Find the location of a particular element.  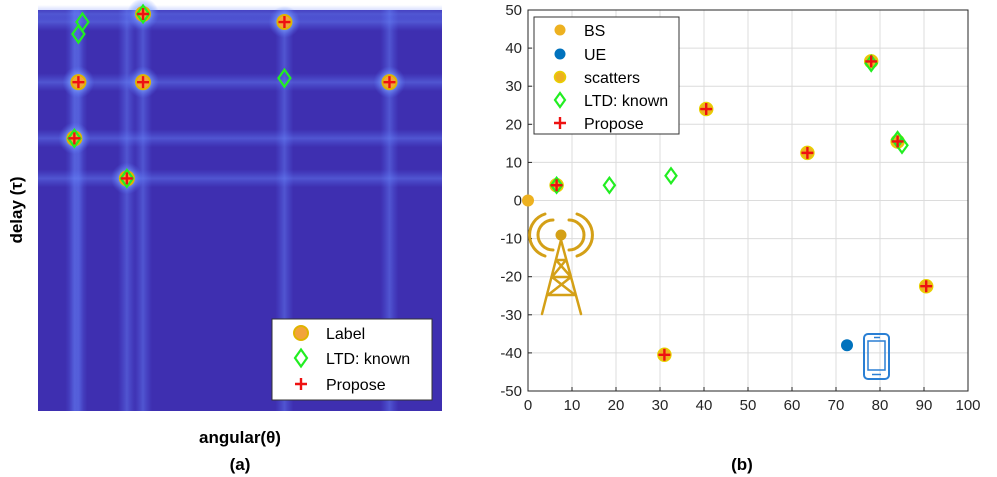

y-axis-label: delay (τ) is located at coordinates (16, 209).